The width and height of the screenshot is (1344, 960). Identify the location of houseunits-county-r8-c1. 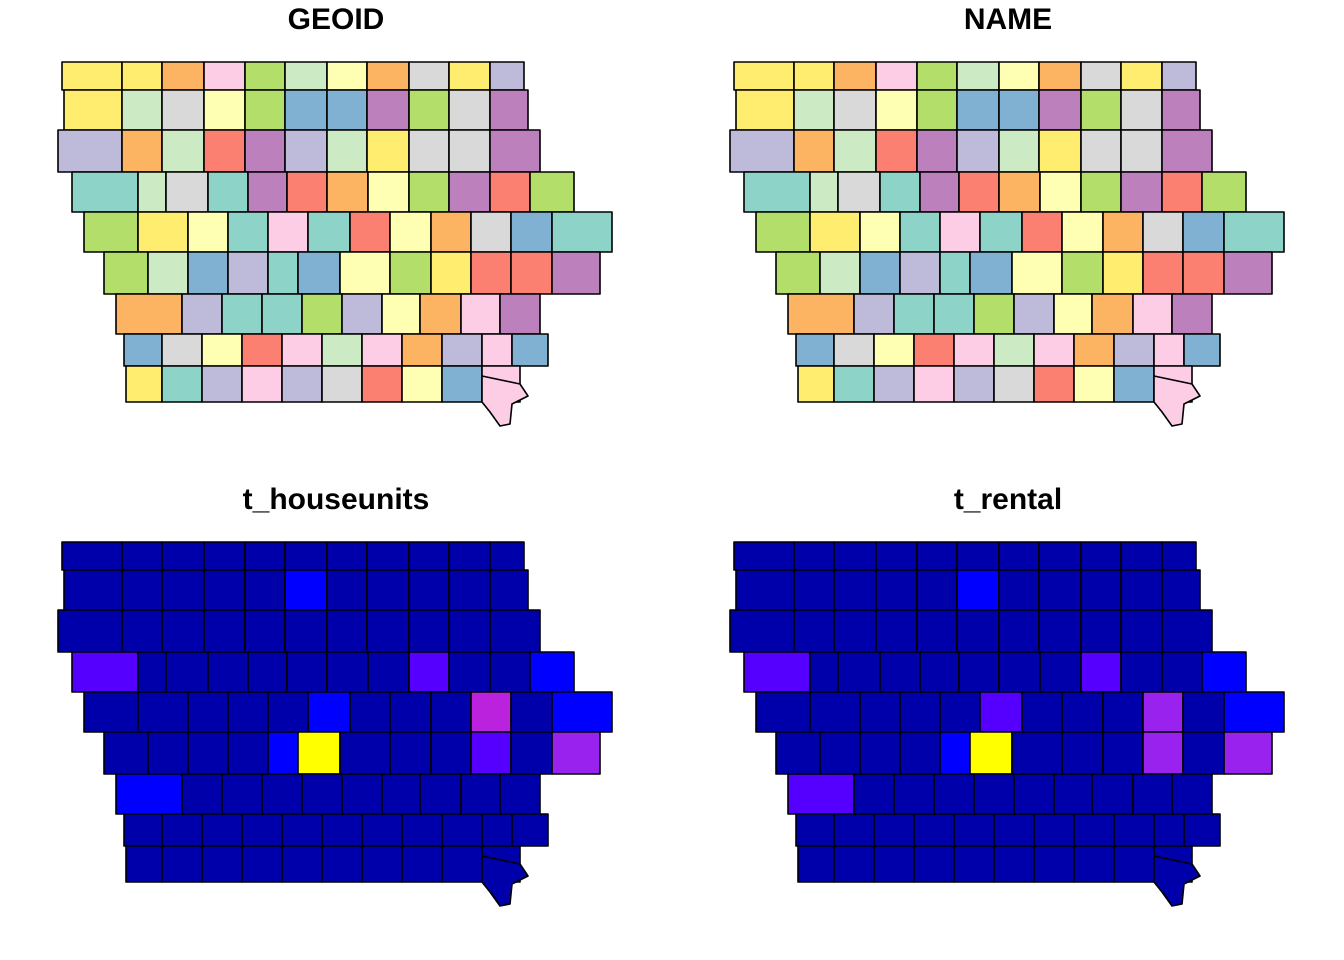
(182, 864).